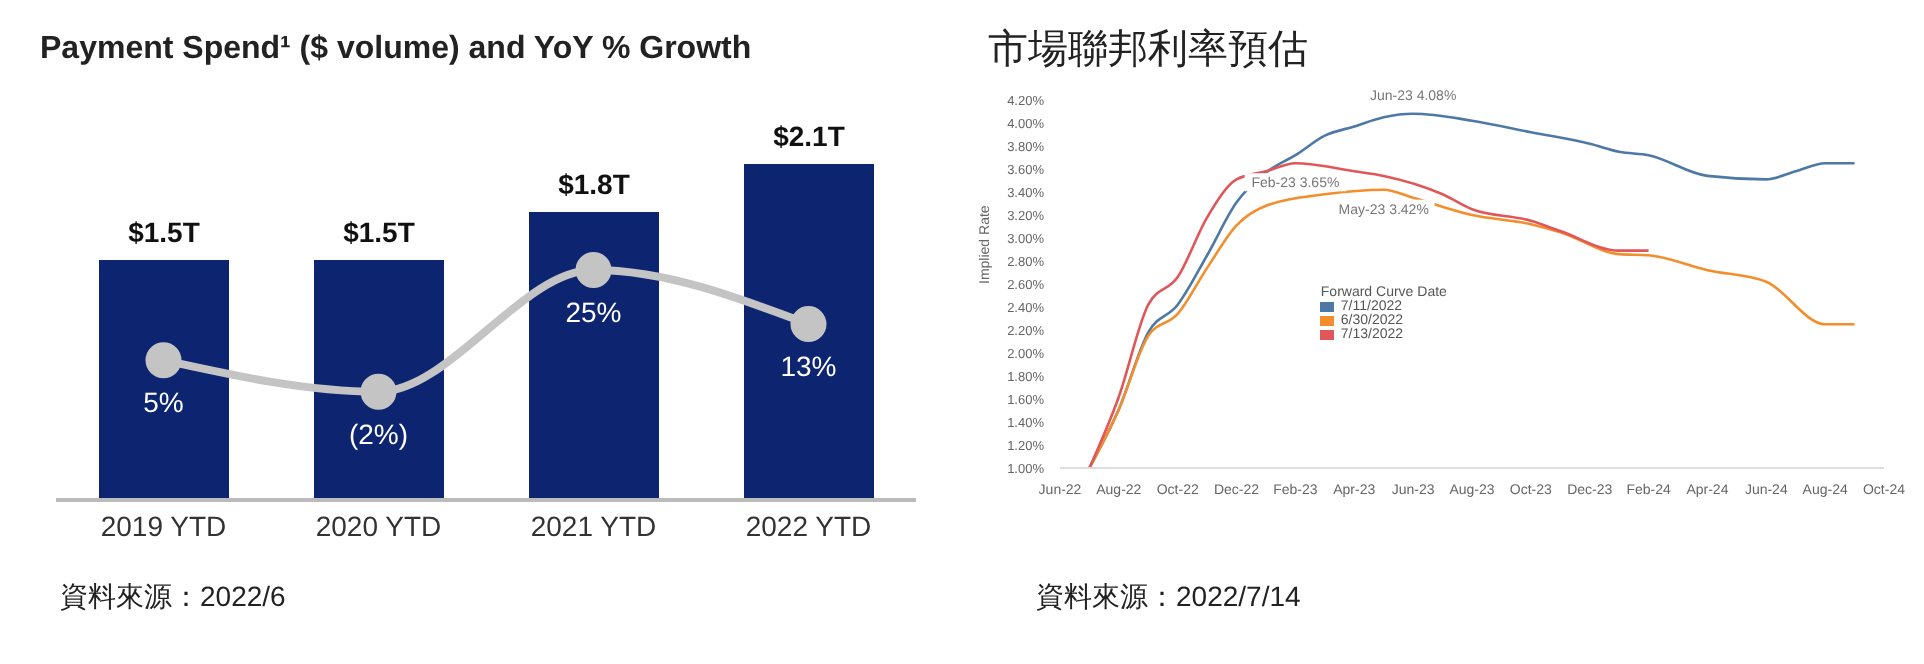 The image size is (1924, 664). I want to click on x-tick-label: 2021 YTD, so click(593, 525).